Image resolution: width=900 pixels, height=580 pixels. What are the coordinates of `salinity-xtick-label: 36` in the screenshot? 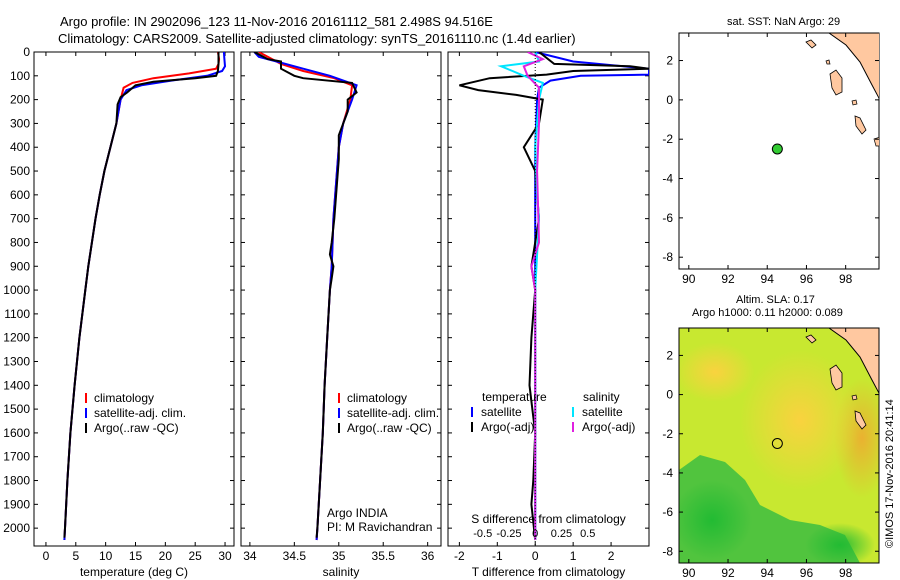 It's located at (428, 556).